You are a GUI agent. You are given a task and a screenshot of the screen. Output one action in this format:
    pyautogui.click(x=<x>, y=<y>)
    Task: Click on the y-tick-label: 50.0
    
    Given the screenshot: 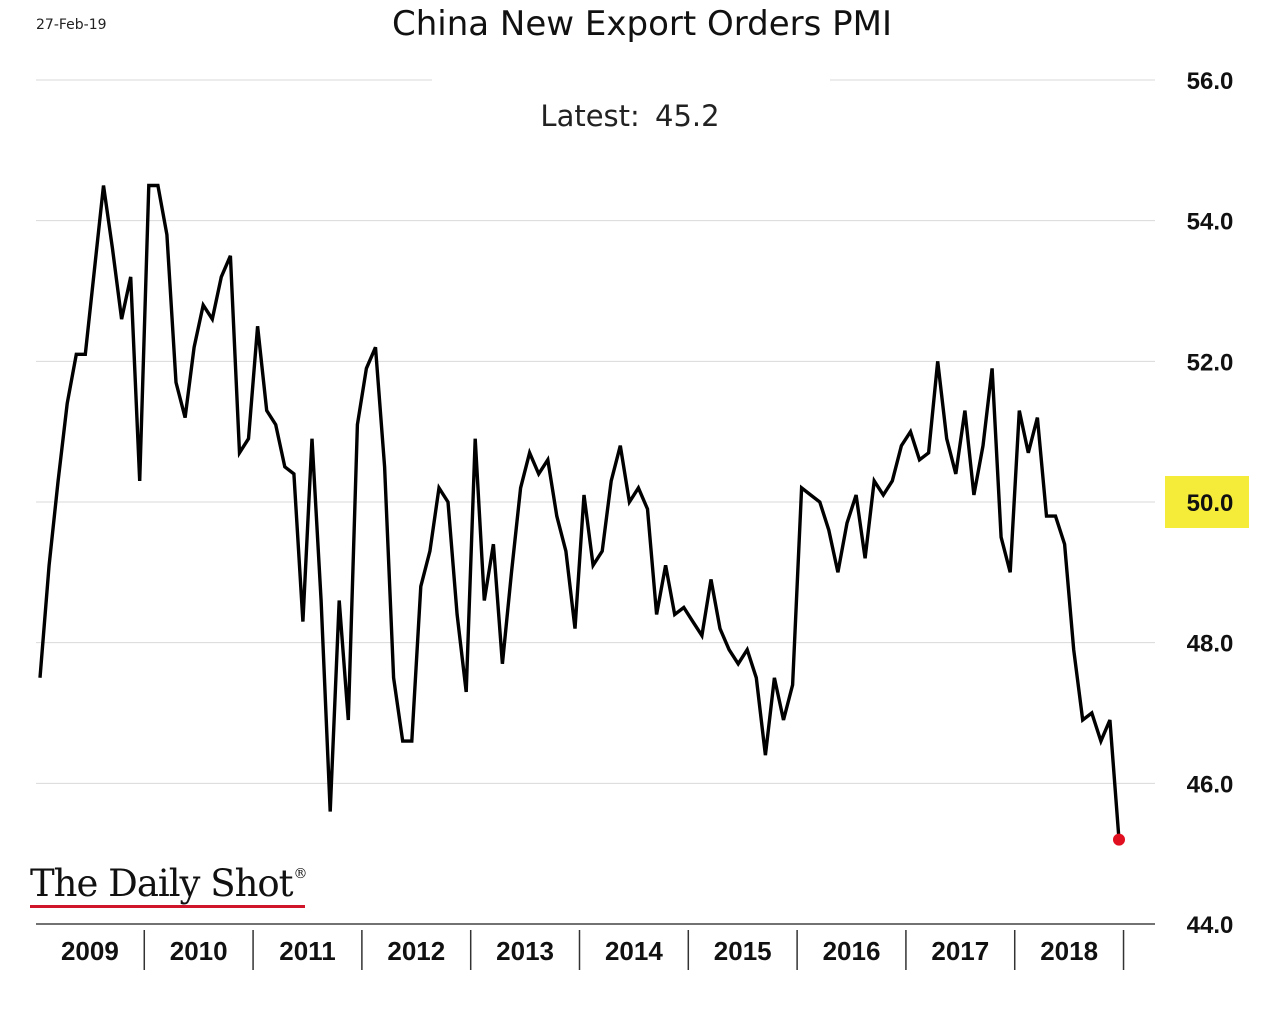 What is the action you would take?
    pyautogui.click(x=1210, y=503)
    